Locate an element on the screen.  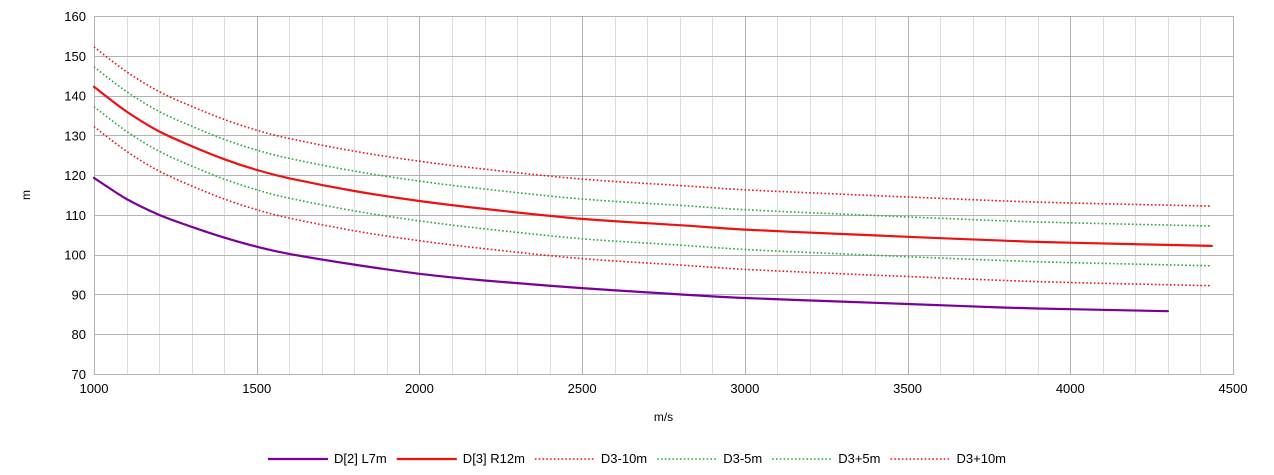
x-axis-tick-labels: 1000 1500 2000 2500 3000 3500 4000 4500 is located at coordinates (664, 388).